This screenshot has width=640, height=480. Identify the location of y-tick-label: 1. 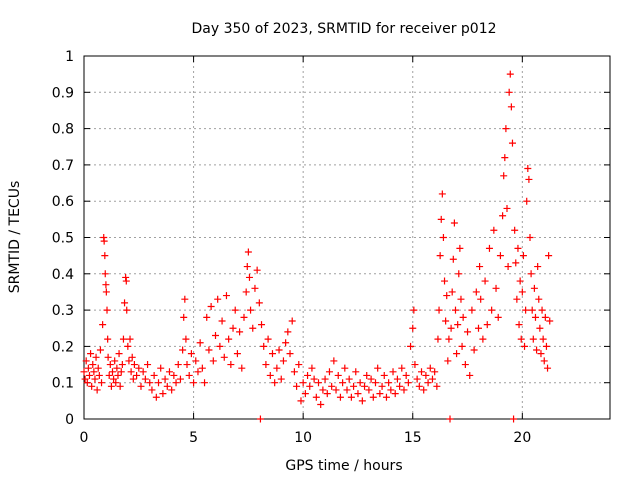
(69, 57).